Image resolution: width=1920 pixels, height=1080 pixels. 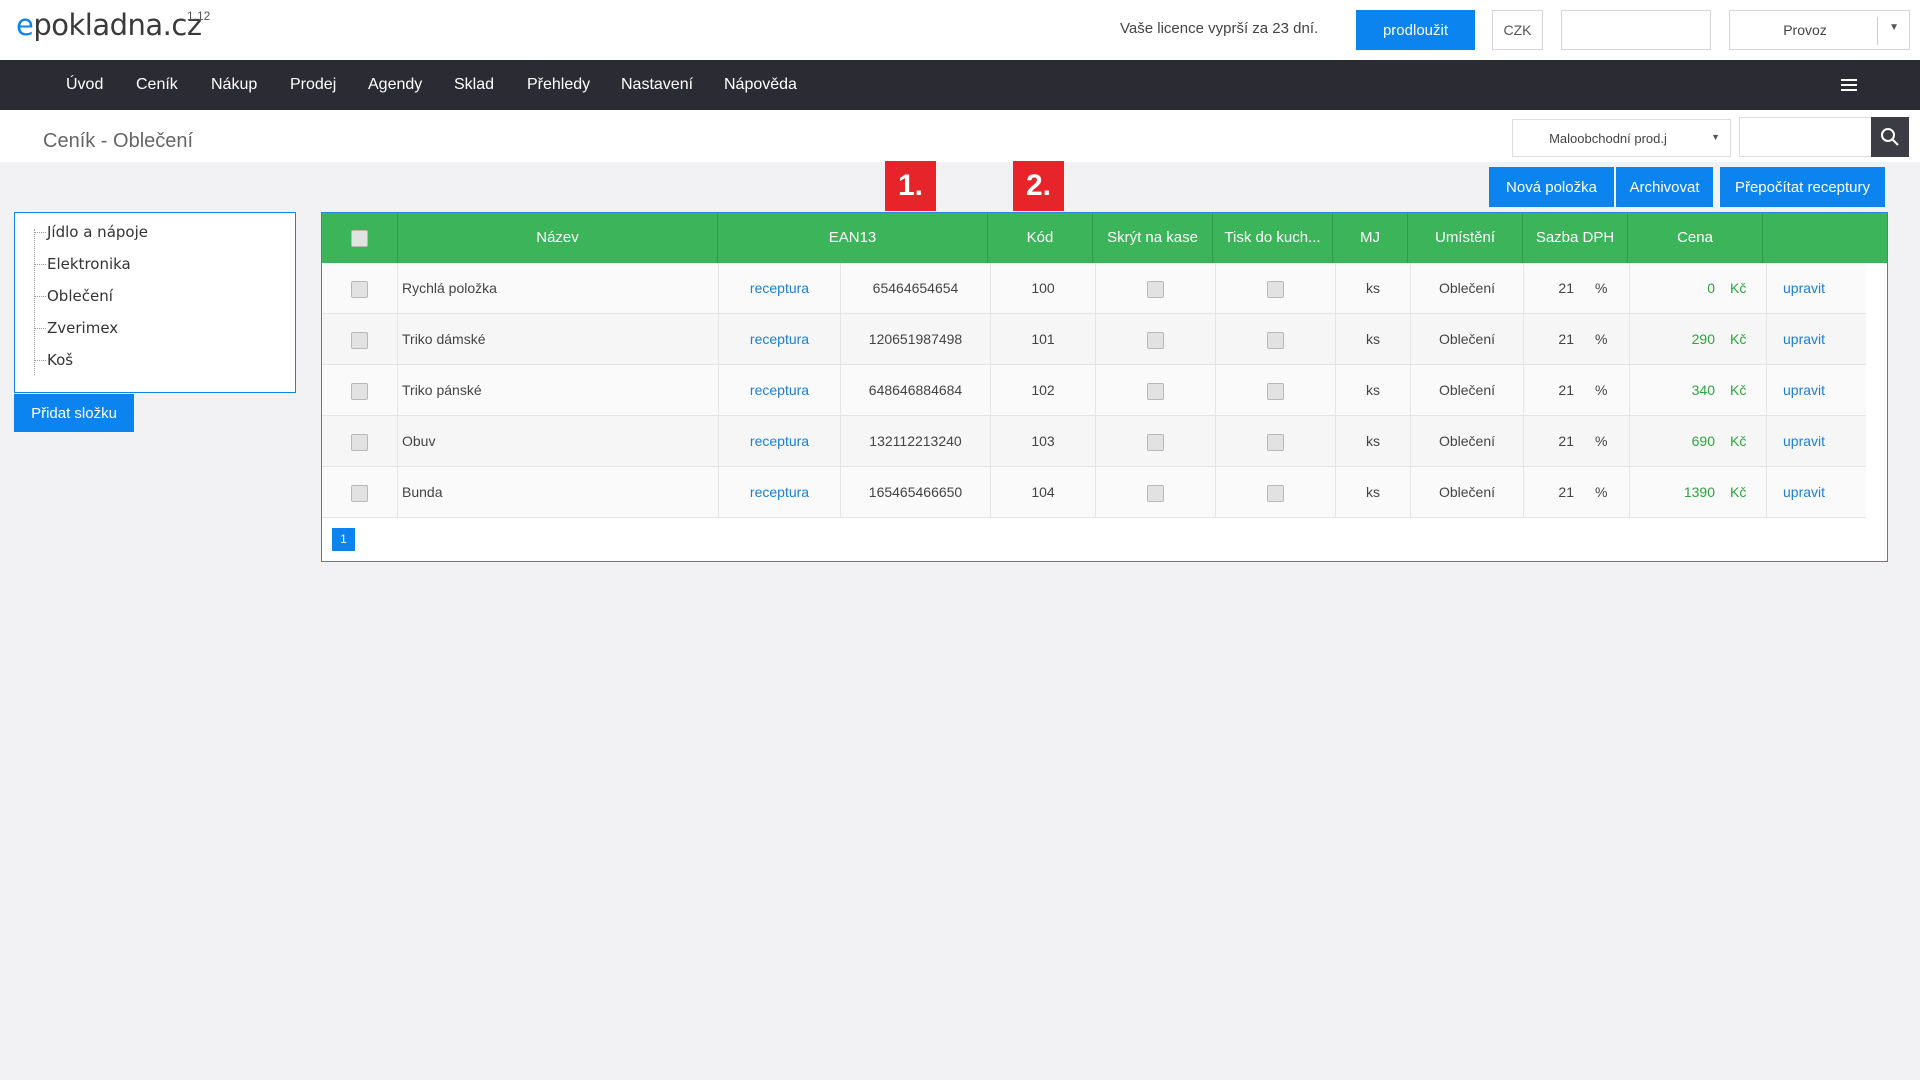 What do you see at coordinates (1636, 30) in the screenshot?
I see `user-box` at bounding box center [1636, 30].